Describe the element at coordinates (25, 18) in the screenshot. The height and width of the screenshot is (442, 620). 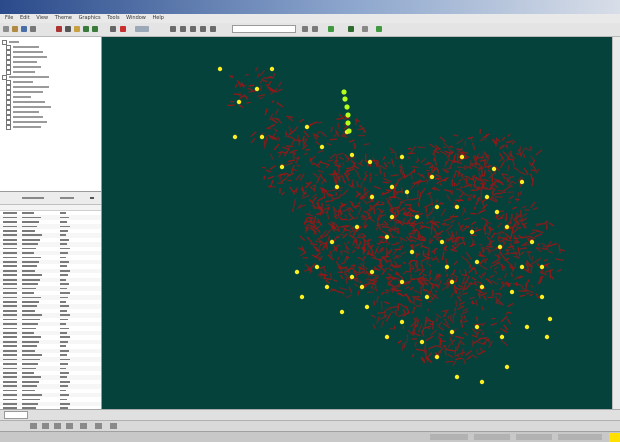
I see `menu-edit: Edit` at that location.